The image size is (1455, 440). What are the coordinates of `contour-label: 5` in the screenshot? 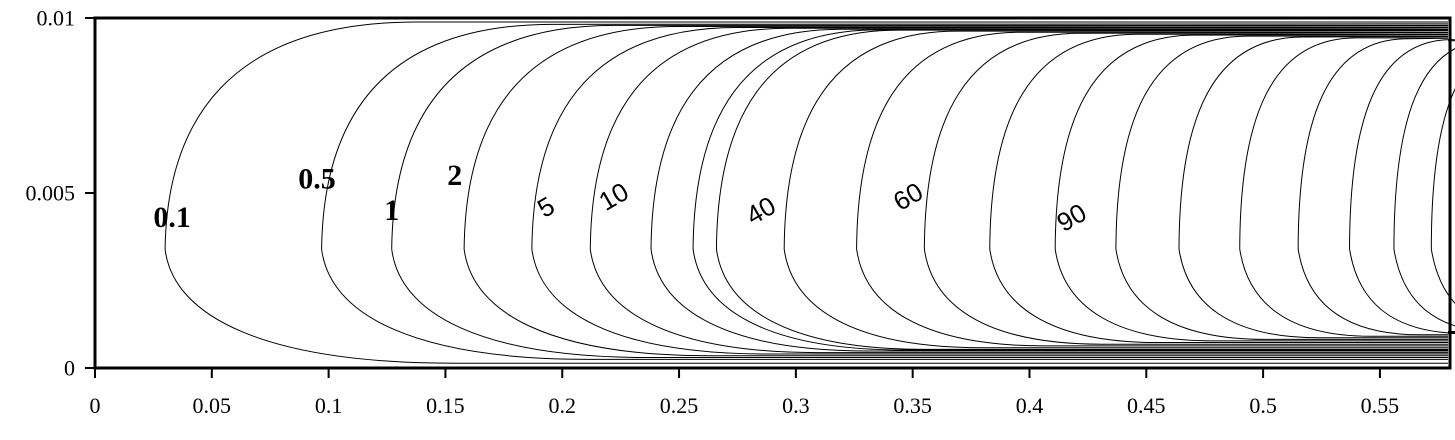 It's located at (546, 206).